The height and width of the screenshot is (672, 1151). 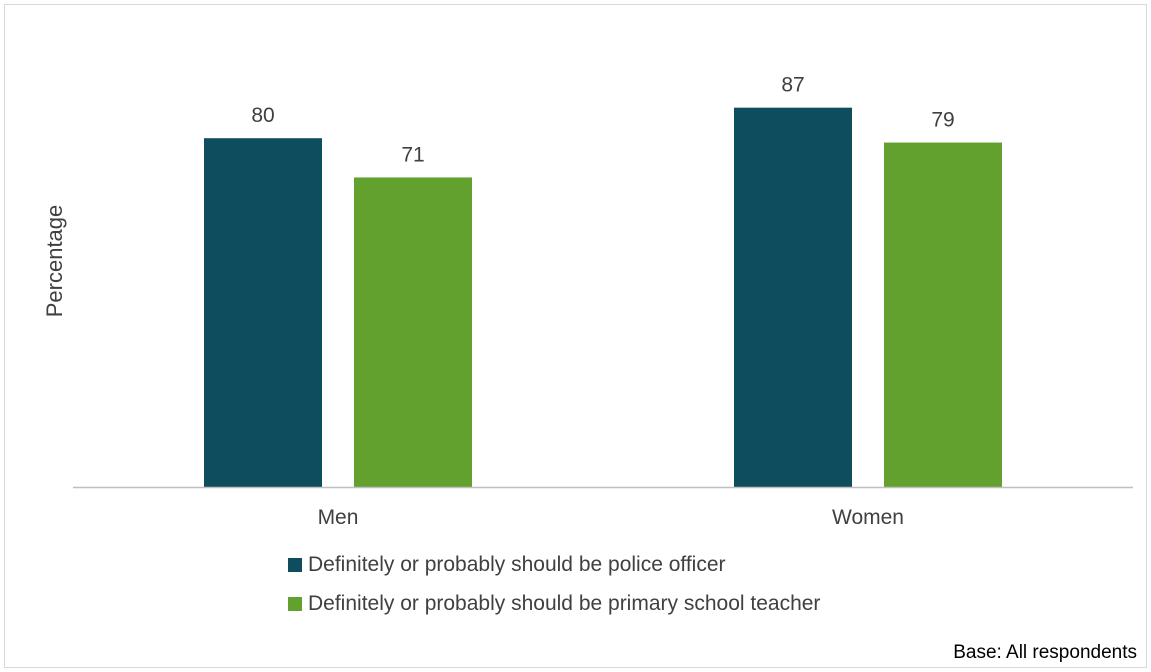 What do you see at coordinates (295, 604) in the screenshot?
I see `legend-swatch-primary-teacher` at bounding box center [295, 604].